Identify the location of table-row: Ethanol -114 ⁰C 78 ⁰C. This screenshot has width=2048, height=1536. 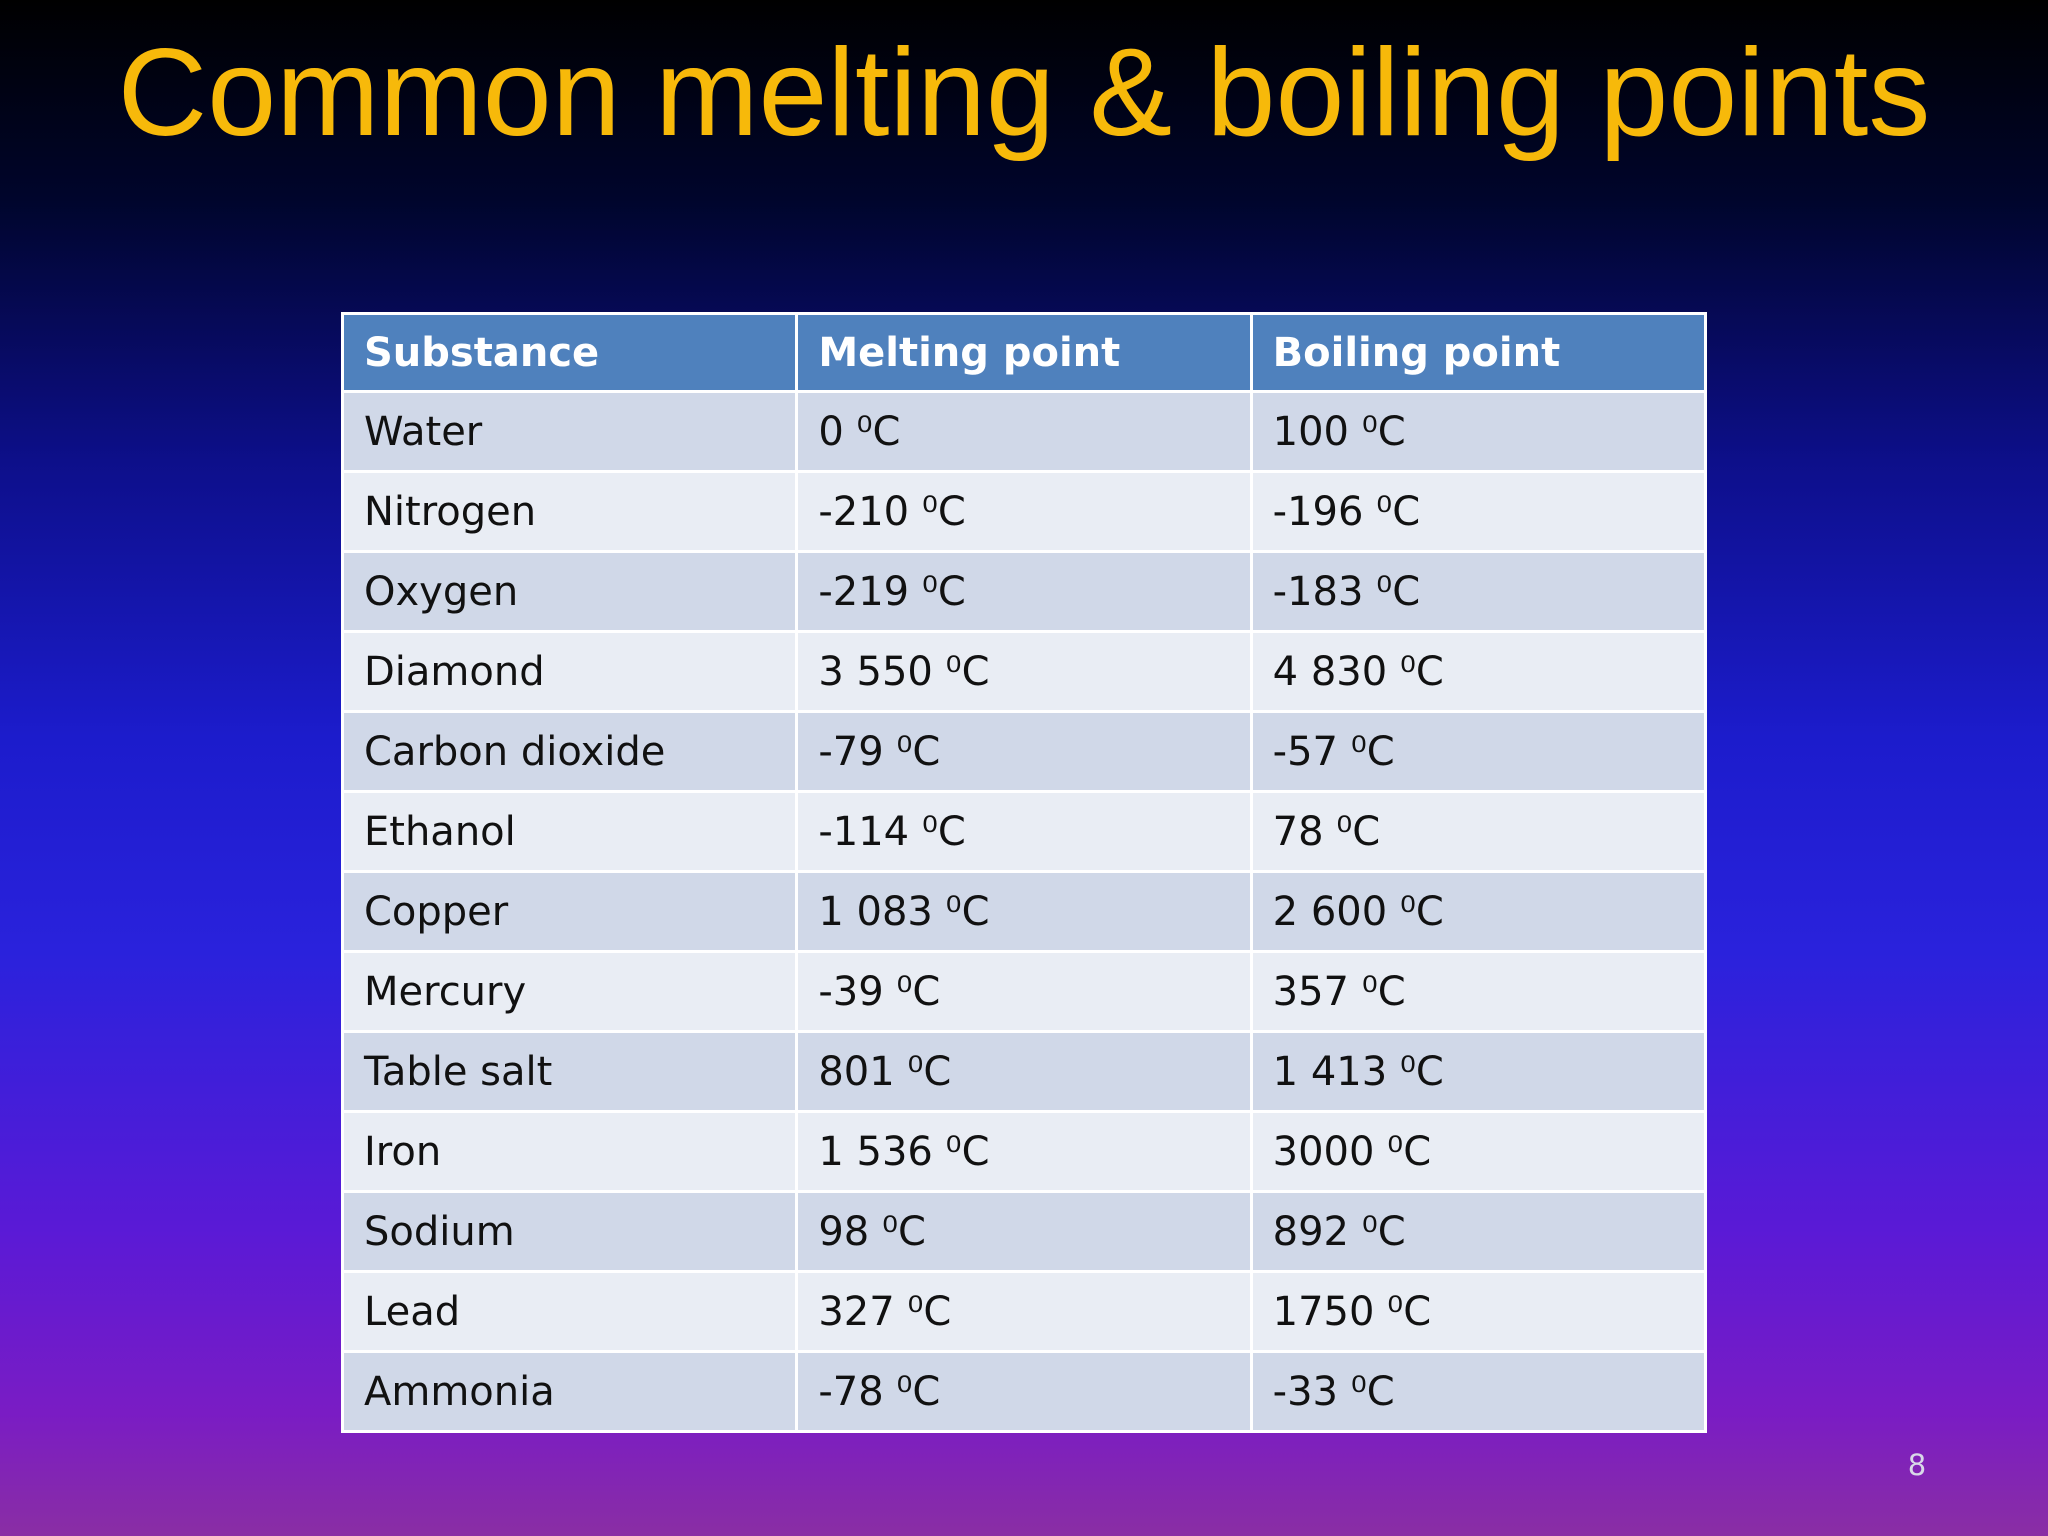
(1024, 831).